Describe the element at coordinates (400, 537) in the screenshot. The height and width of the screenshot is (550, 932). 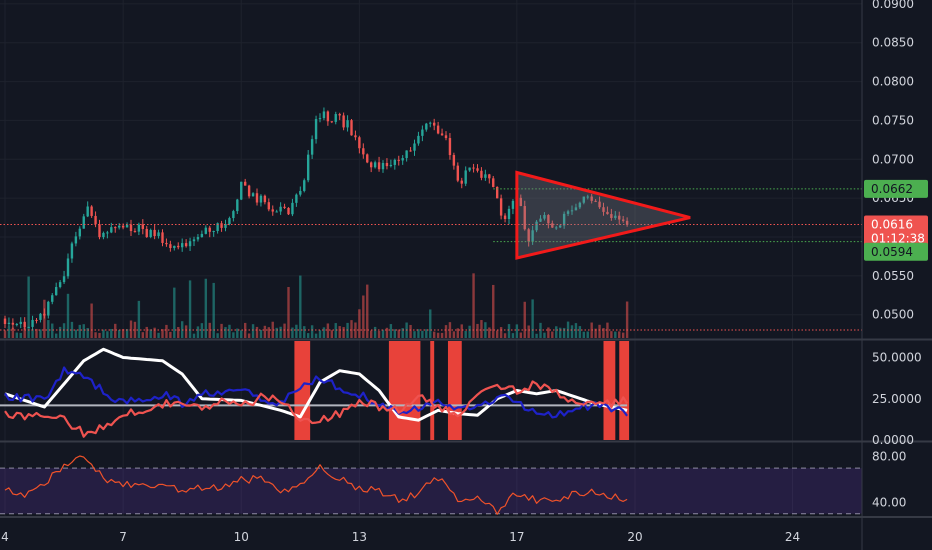
I see `time-scale: 4 7 10 13 17 20 24` at that location.